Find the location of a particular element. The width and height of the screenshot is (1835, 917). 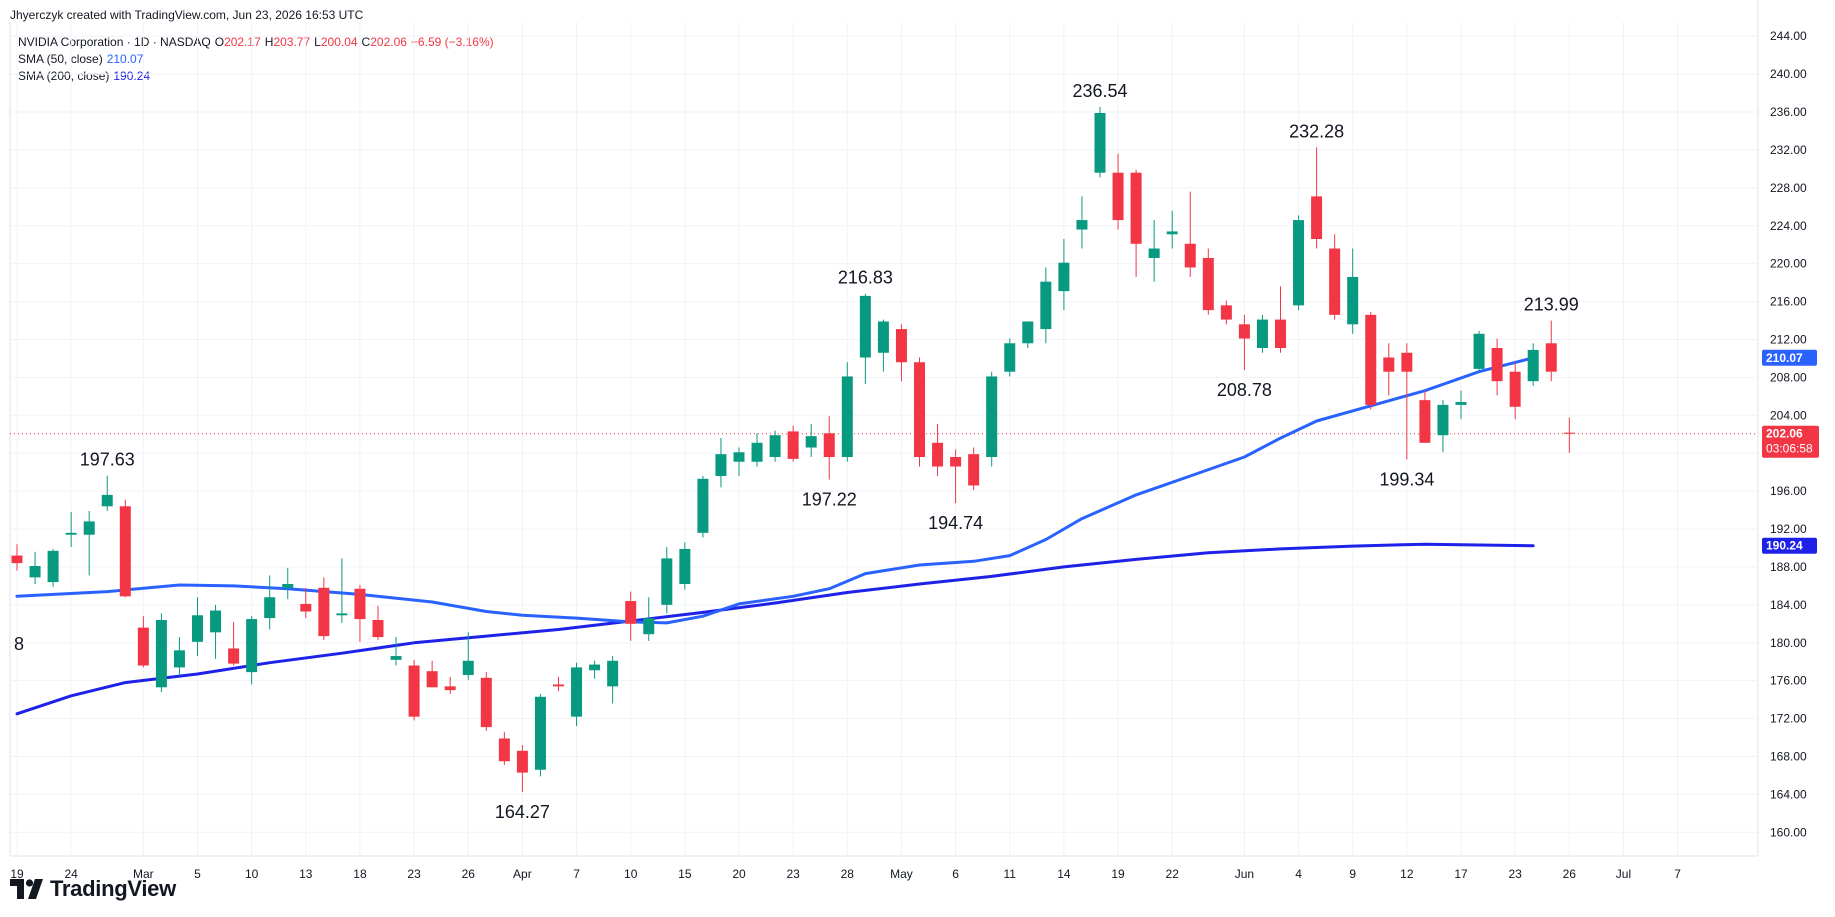

y-tick-label: 244.00 is located at coordinates (1788, 36).